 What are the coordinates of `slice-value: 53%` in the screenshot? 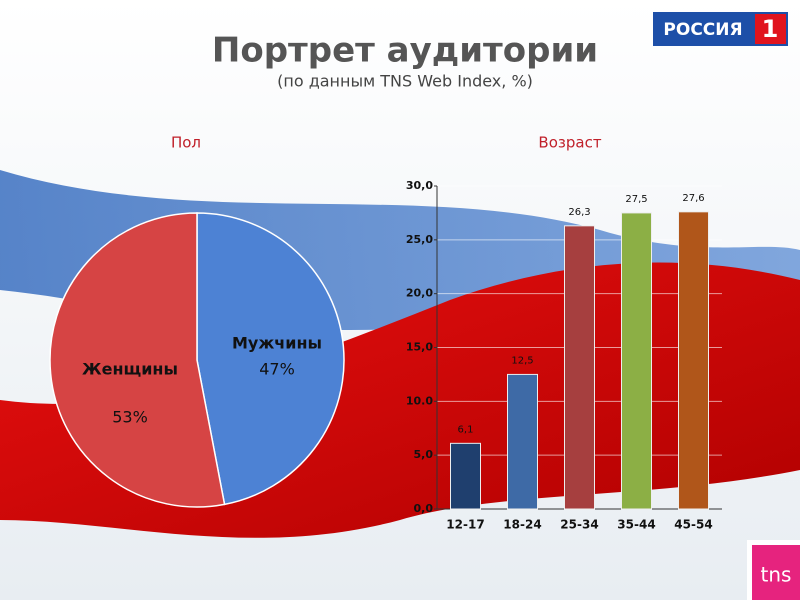 It's located at (130, 417).